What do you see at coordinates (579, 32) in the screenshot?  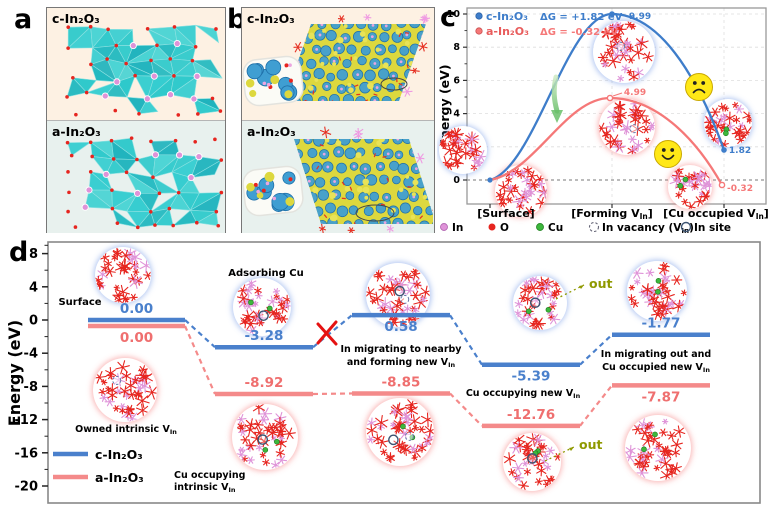 I see `legend-dg-a: ΔG = -0.32 eV` at bounding box center [579, 32].